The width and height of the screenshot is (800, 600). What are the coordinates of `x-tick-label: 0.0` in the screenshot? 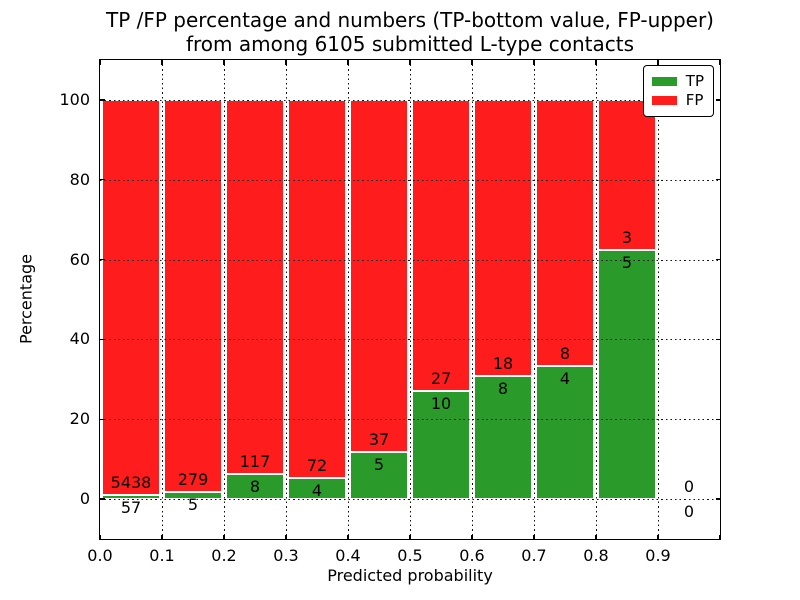 It's located at (100, 555).